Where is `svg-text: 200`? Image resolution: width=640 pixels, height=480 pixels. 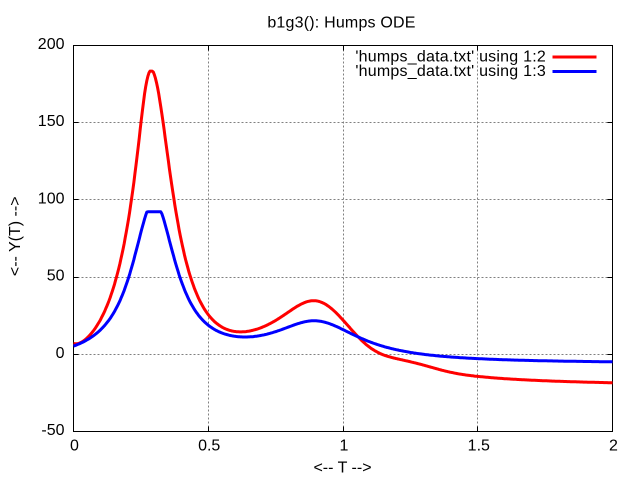
svg-text: 200 is located at coordinates (51, 44).